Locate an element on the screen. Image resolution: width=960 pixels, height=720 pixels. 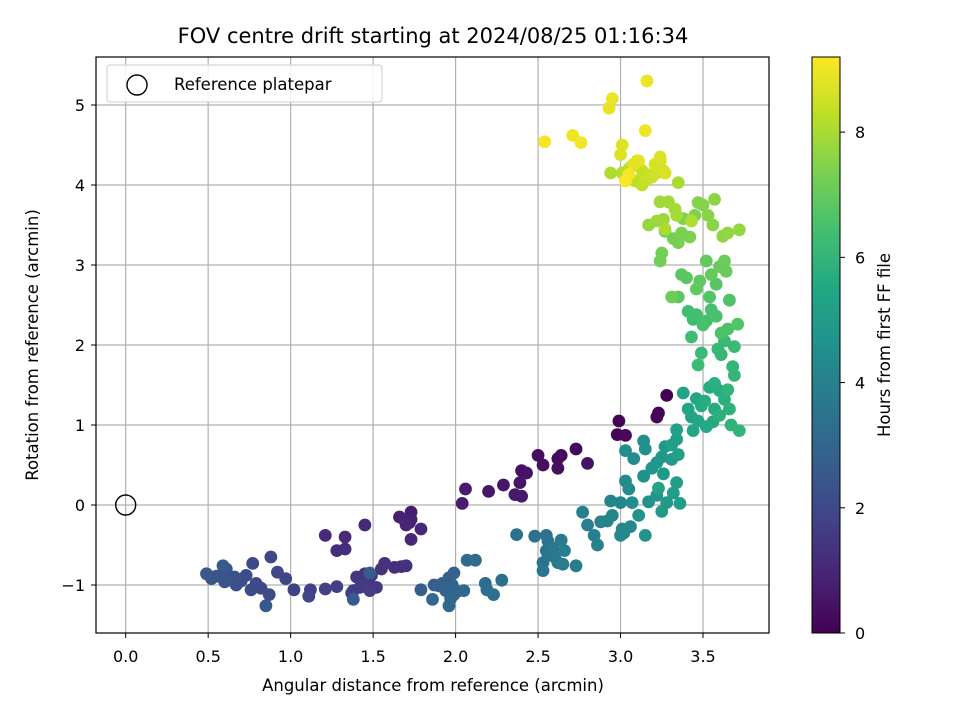
x-tick-label: 0.5 is located at coordinates (207, 656).